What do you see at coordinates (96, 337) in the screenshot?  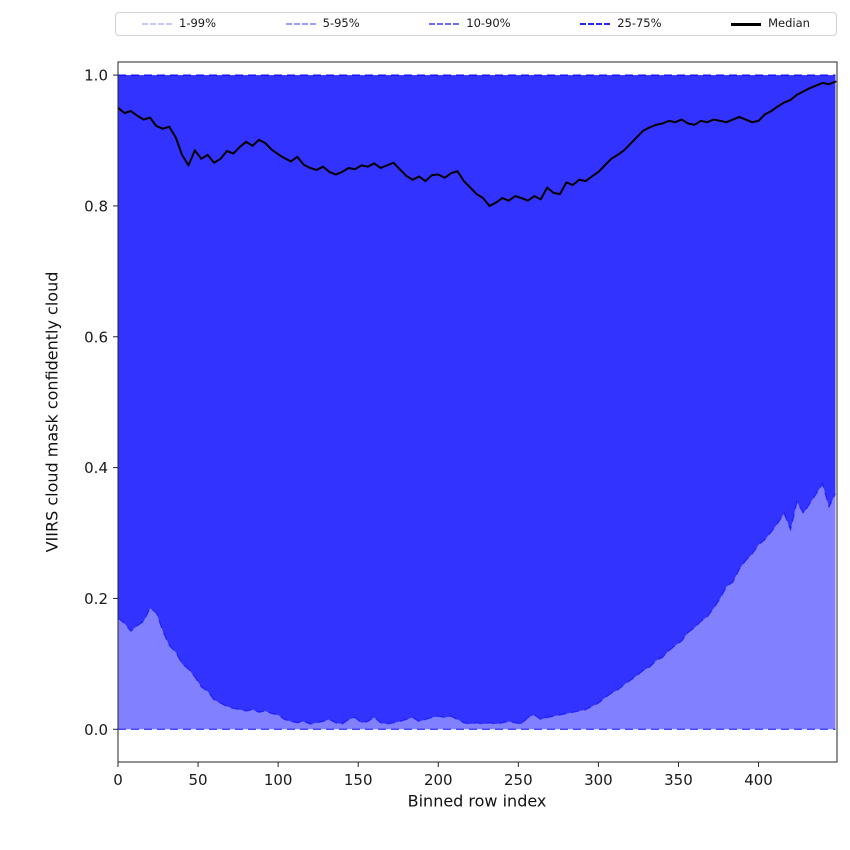 I see `y-tick-label: 0.6` at bounding box center [96, 337].